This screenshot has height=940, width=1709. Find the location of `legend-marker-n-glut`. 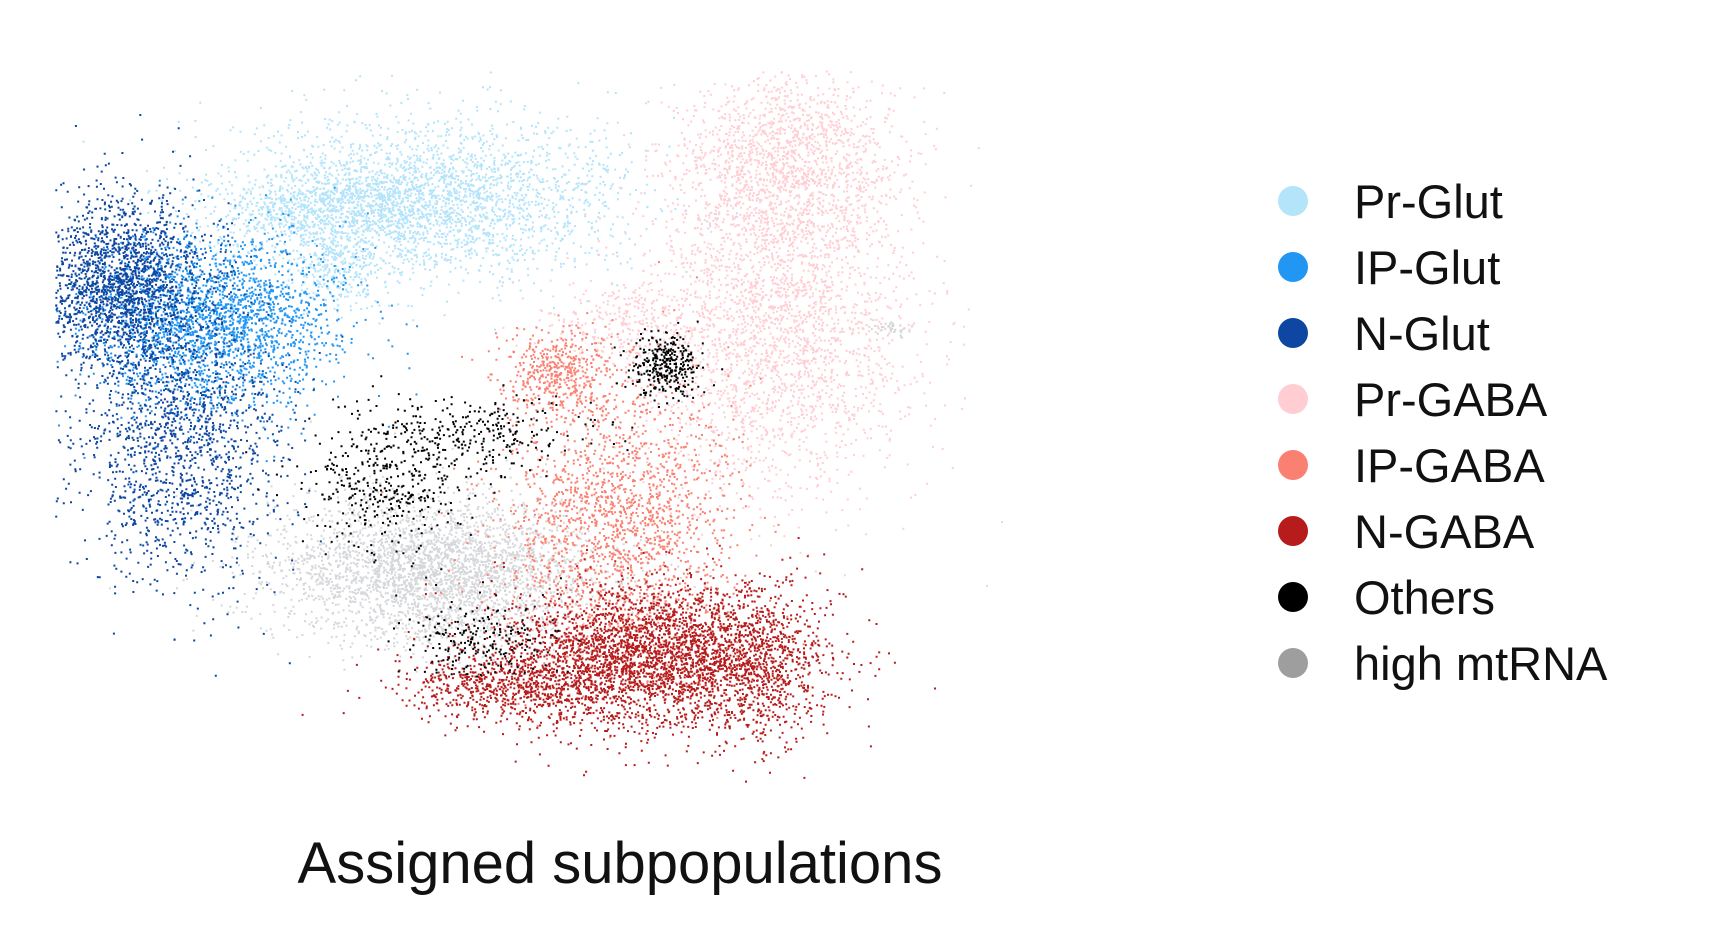

legend-marker-n-glut is located at coordinates (1293, 333).